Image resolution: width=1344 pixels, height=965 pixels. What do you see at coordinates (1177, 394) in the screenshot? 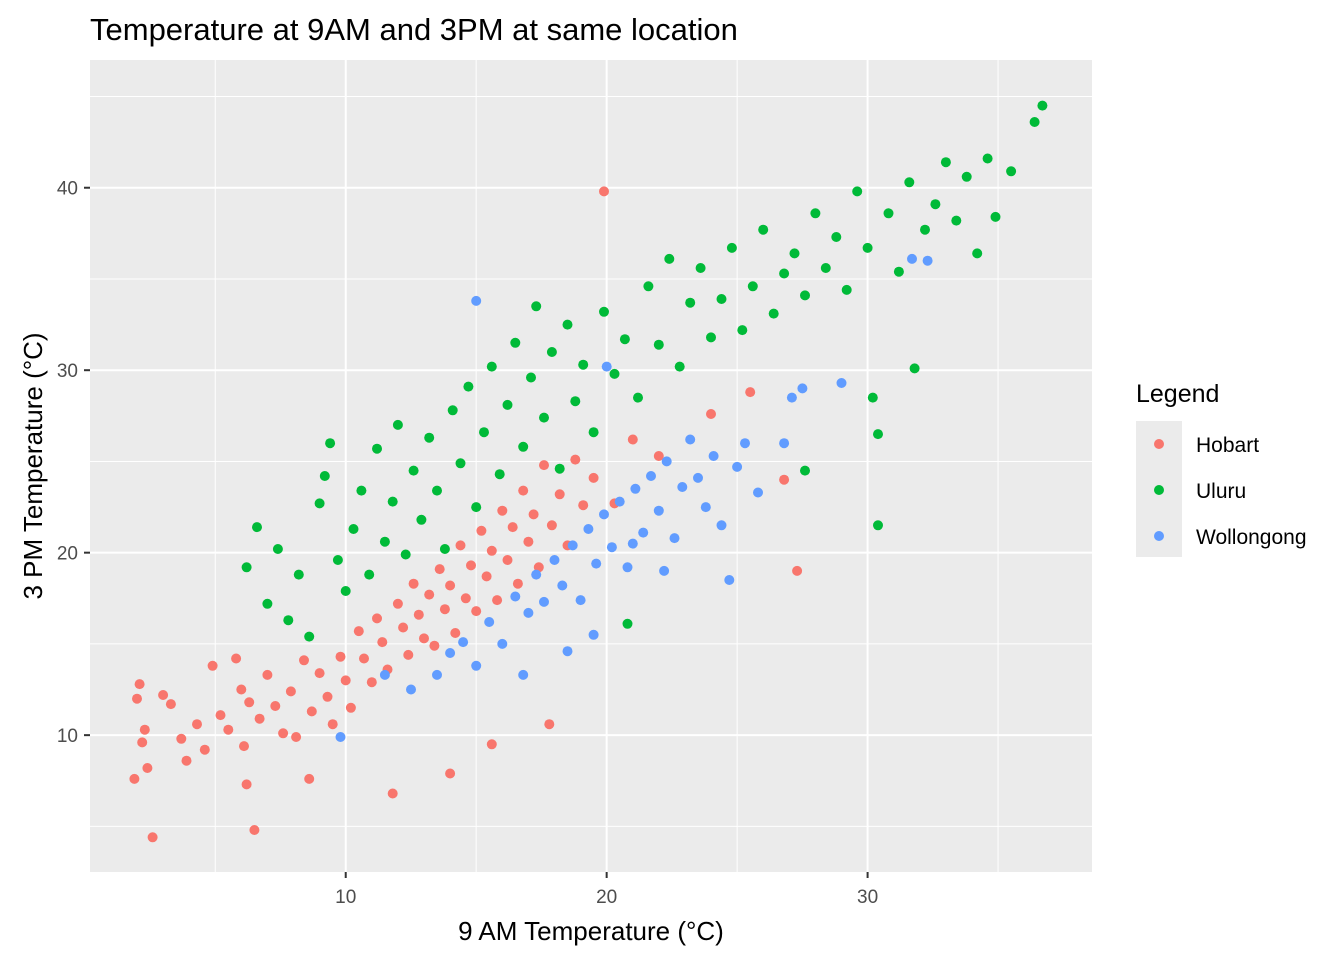
I see `legend-title: Legend` at bounding box center [1177, 394].